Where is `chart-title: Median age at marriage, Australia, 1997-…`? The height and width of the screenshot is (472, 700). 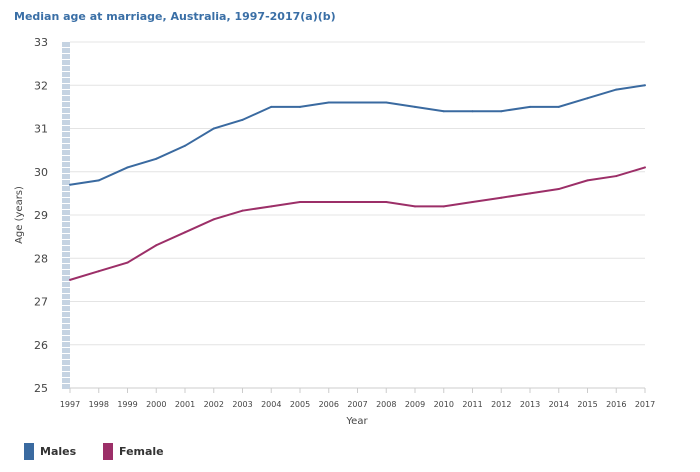 chart-title: Median age at marriage, Australia, 1997-… is located at coordinates (175, 16).